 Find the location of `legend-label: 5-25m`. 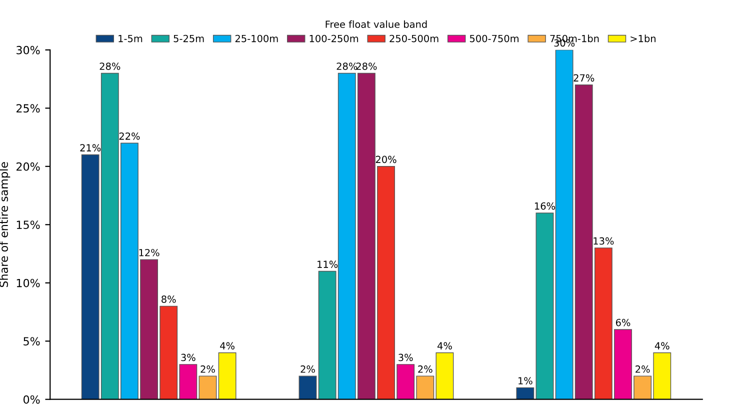

legend-label: 5-25m is located at coordinates (189, 38).